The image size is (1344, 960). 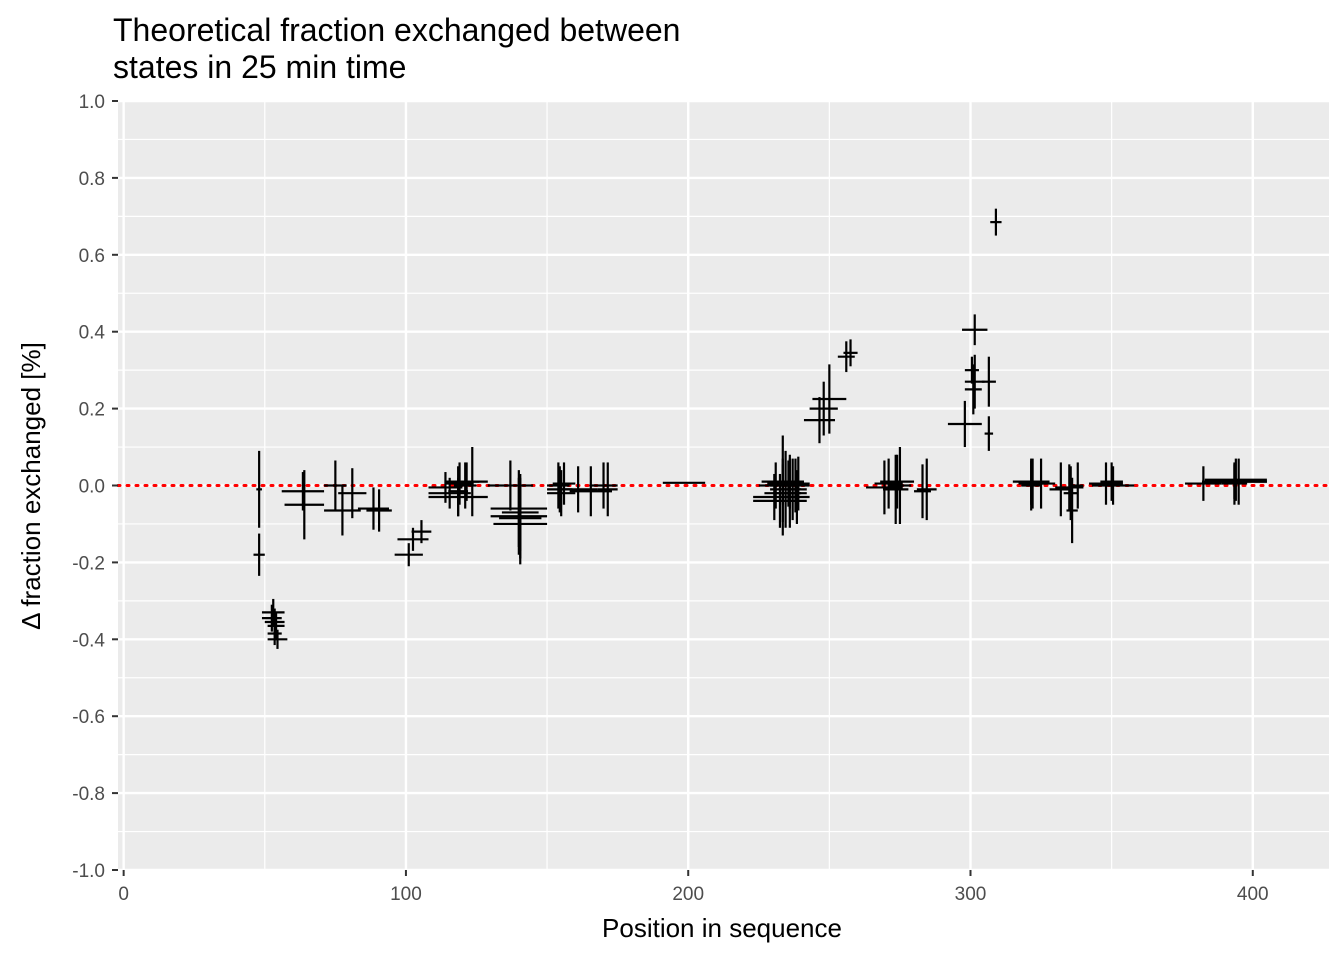 I want to click on y-tick-label: -0.6, so click(x=88, y=717).